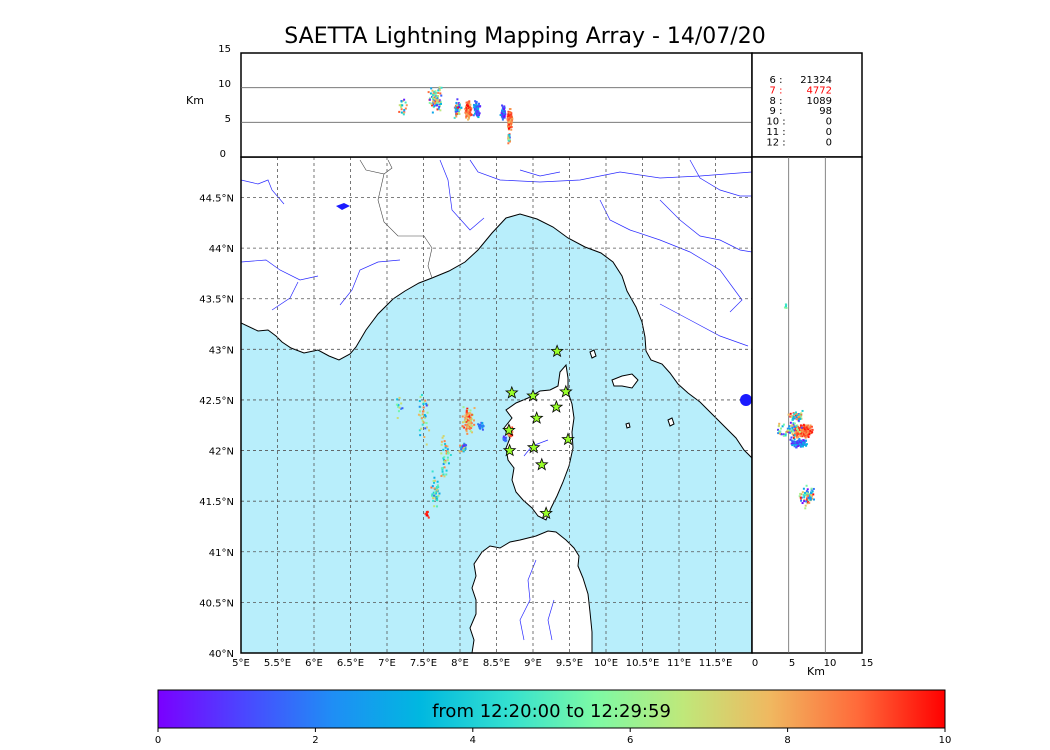 This screenshot has height=750, width=1050. I want to click on side-xlabel: Km, so click(816, 671).